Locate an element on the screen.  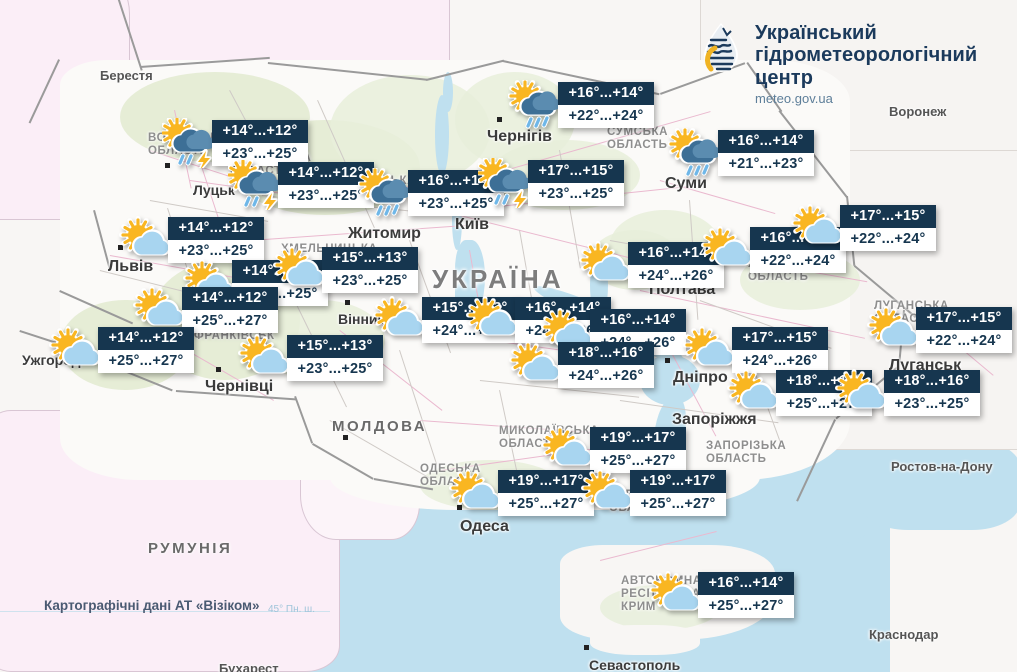
weather-marker-chernivtsi: +15°...+13° +23°...+25° is located at coordinates (310, 358).